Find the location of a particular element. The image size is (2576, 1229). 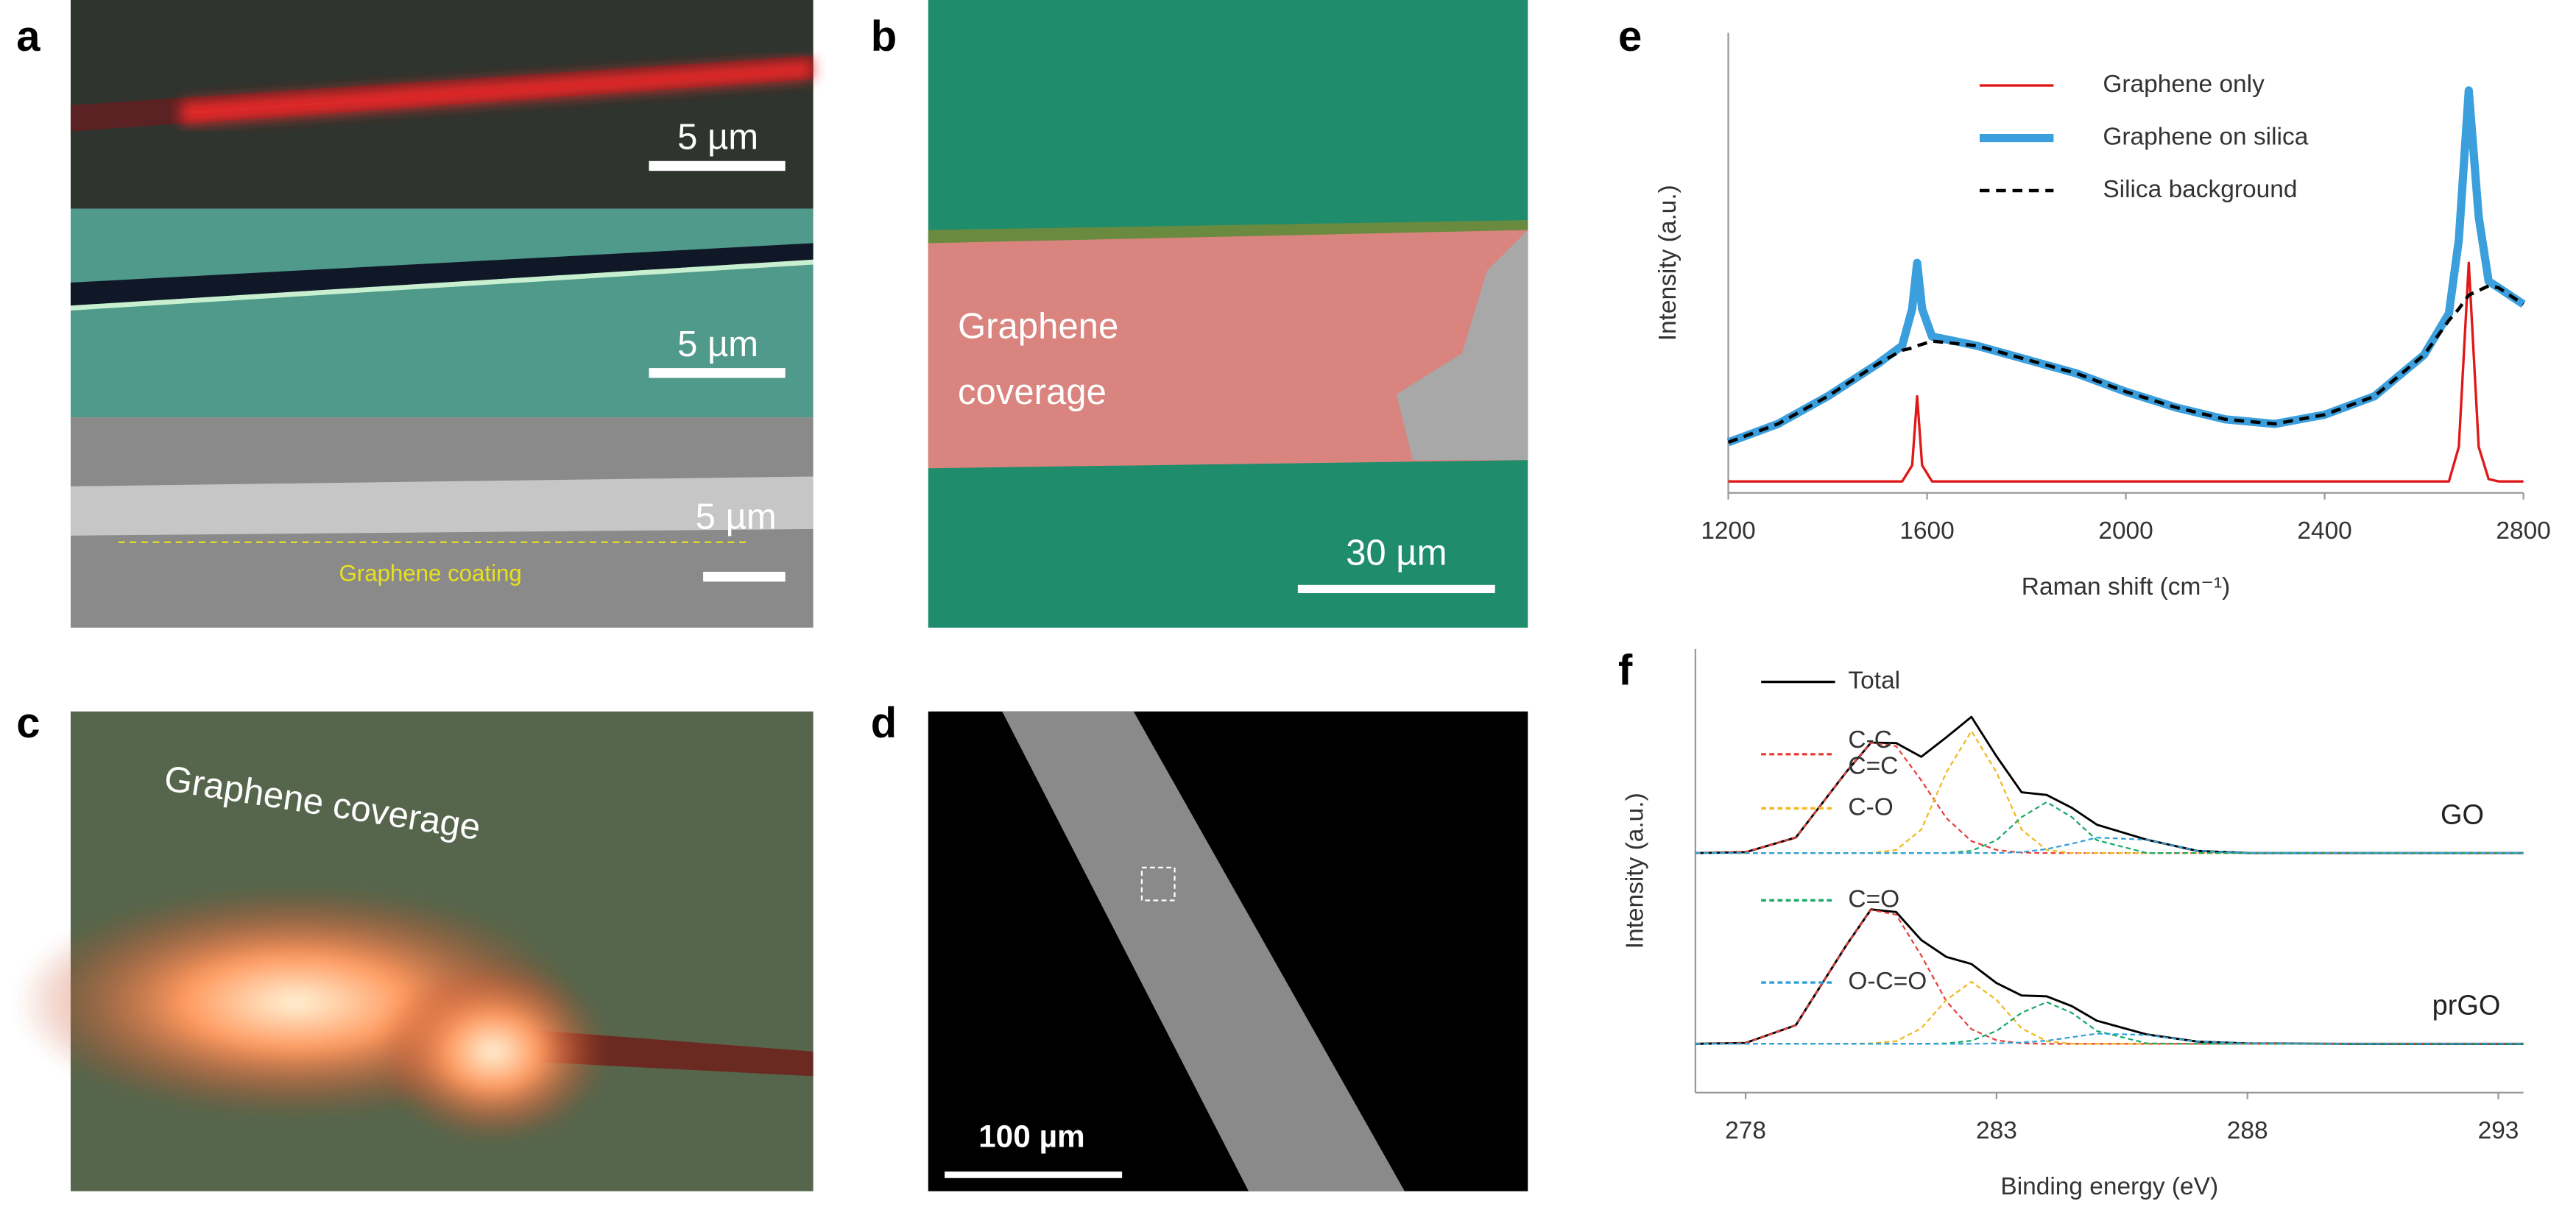

panel-label: b is located at coordinates (884, 36).